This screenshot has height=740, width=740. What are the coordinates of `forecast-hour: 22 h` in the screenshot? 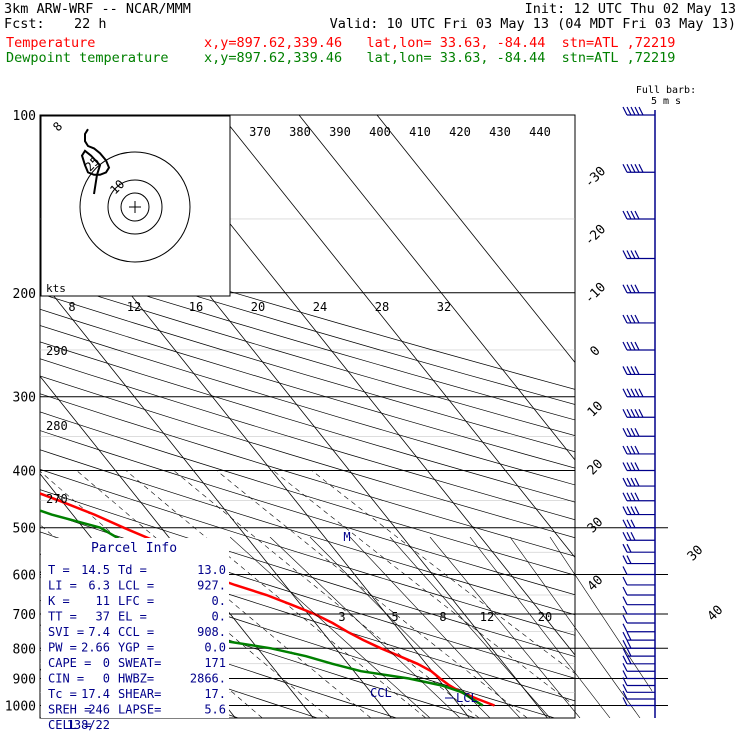 It's located at (90, 24).